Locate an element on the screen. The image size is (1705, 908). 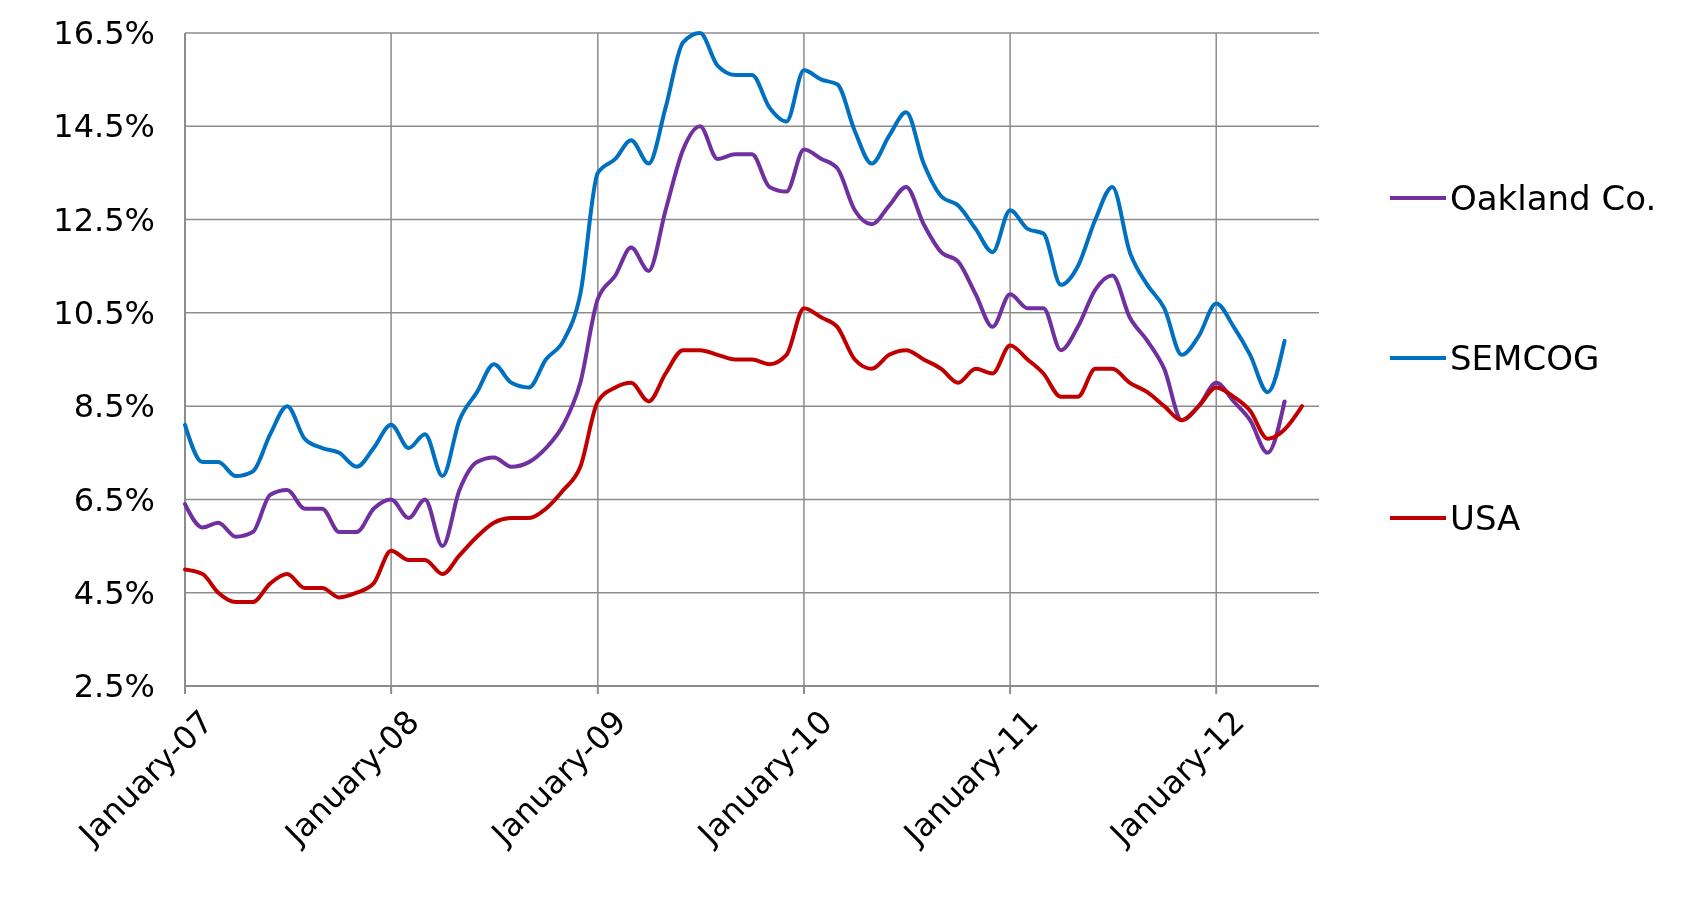
y-tick-label: 8.5% is located at coordinates (114, 406).